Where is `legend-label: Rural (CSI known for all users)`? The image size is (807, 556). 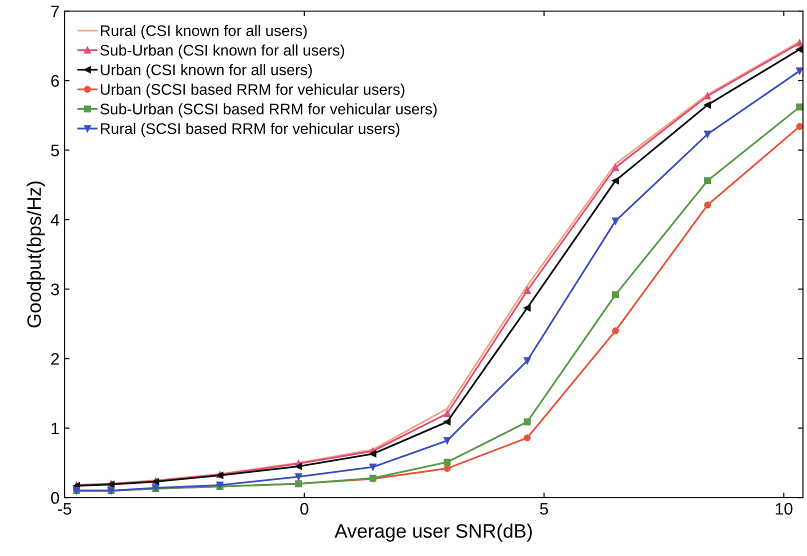 legend-label: Rural (CSI known for all users) is located at coordinates (203, 32).